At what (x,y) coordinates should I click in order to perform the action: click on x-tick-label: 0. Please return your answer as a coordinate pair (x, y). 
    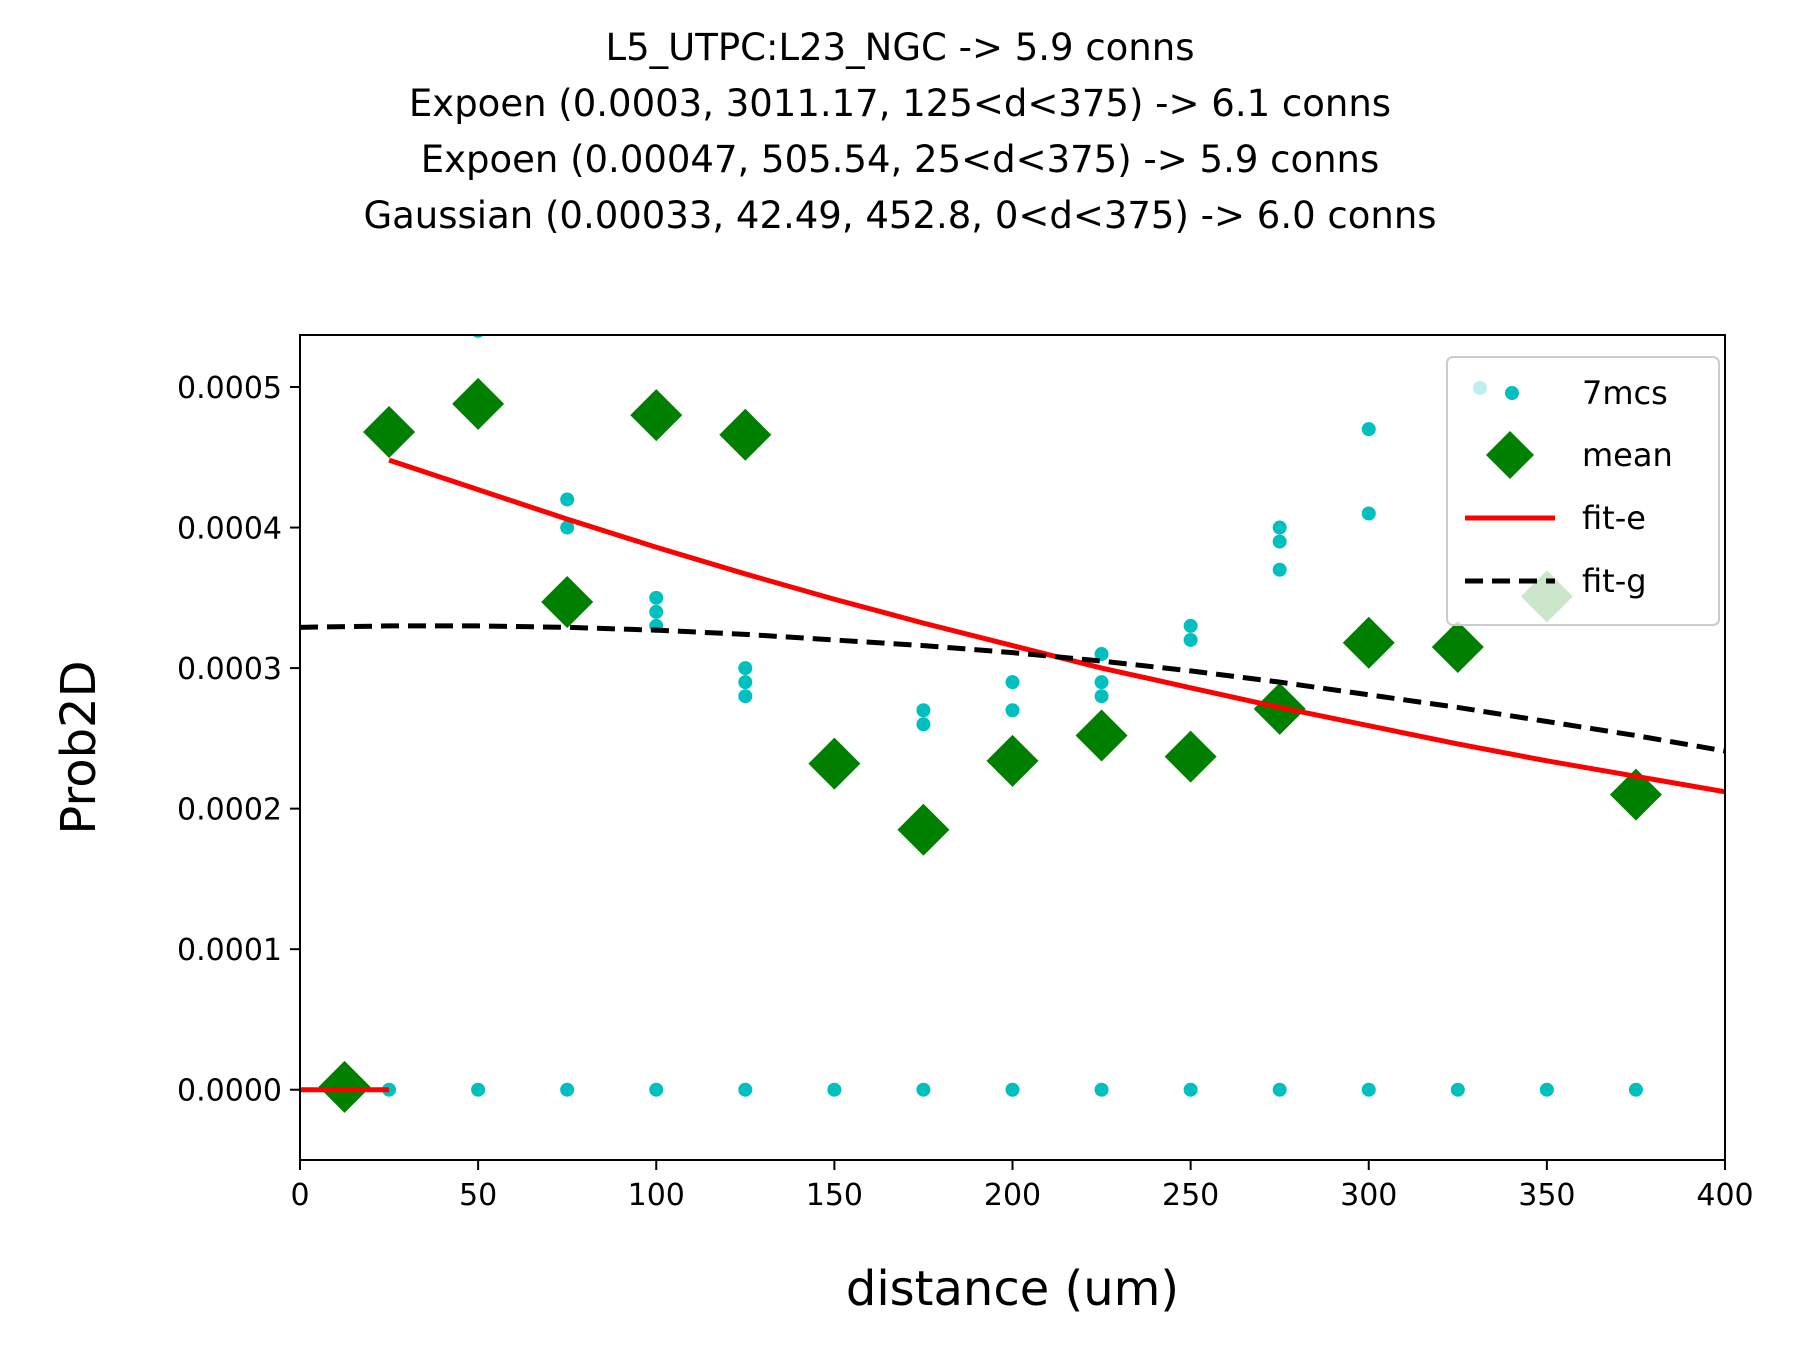
    Looking at the image, I should click on (299, 1195).